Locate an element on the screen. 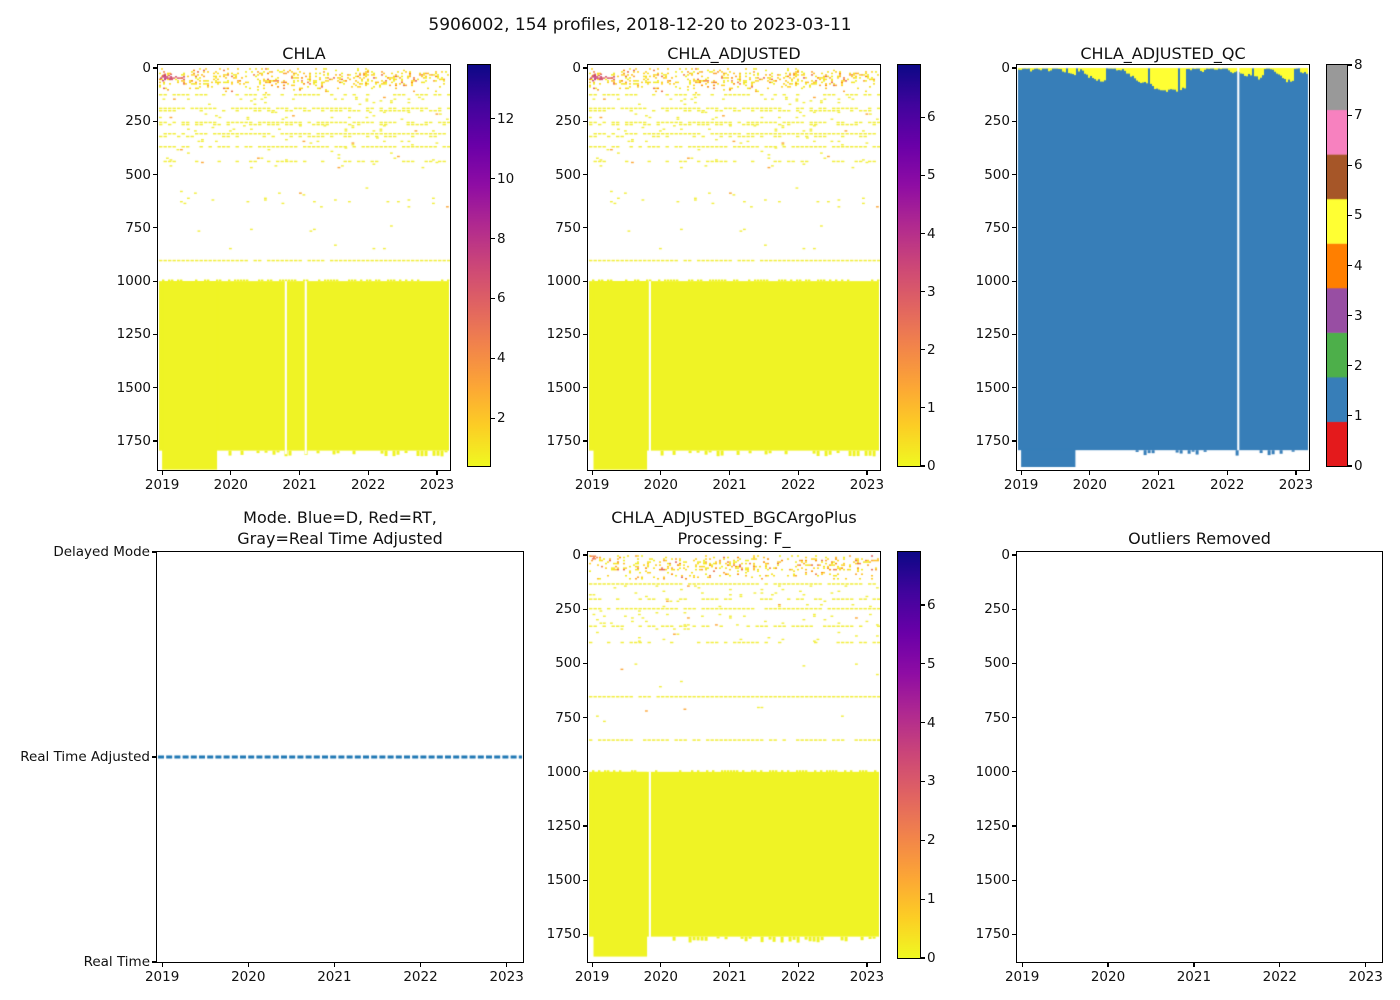 The width and height of the screenshot is (1400, 1000). plot-area-chla-adjusted-qc is located at coordinates (1163, 267).